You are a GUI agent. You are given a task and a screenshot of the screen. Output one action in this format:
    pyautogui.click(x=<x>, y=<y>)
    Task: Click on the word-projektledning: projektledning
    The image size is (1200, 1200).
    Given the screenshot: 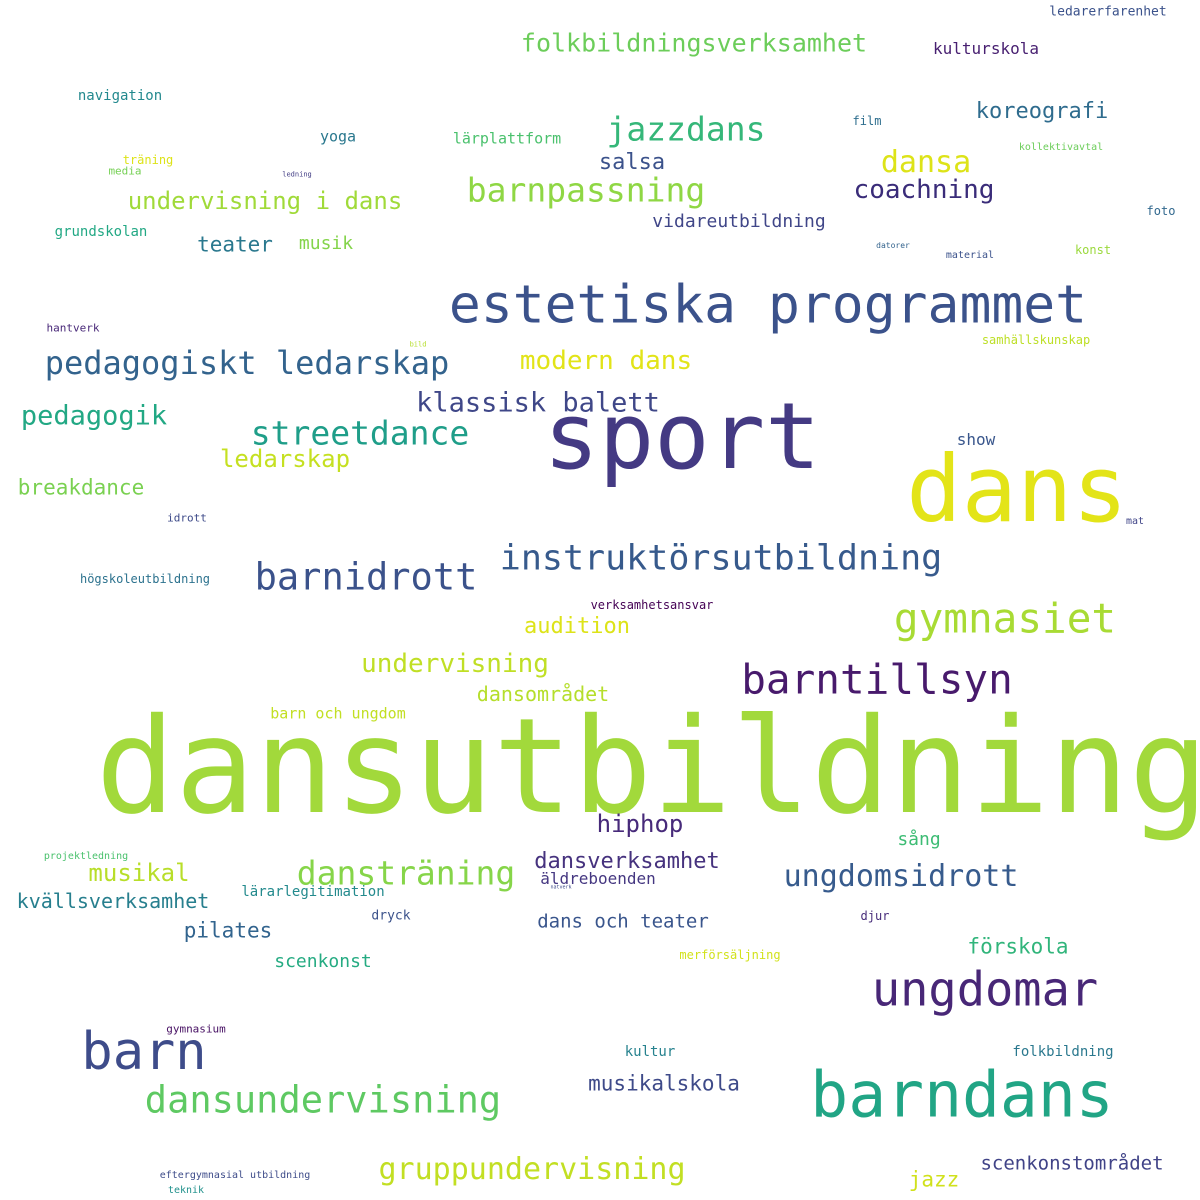 What is the action you would take?
    pyautogui.click(x=86, y=856)
    